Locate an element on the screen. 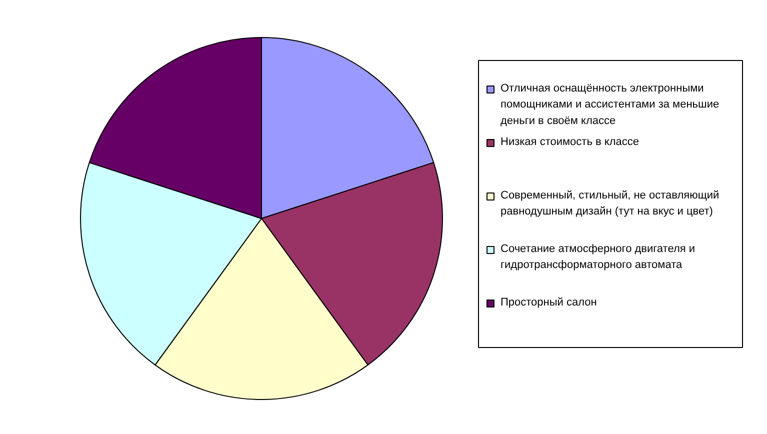  legend-label: Отличная оснащённость электронными помощниками и ассистентами за меньшие деньги в своём классе is located at coordinates (610, 104).